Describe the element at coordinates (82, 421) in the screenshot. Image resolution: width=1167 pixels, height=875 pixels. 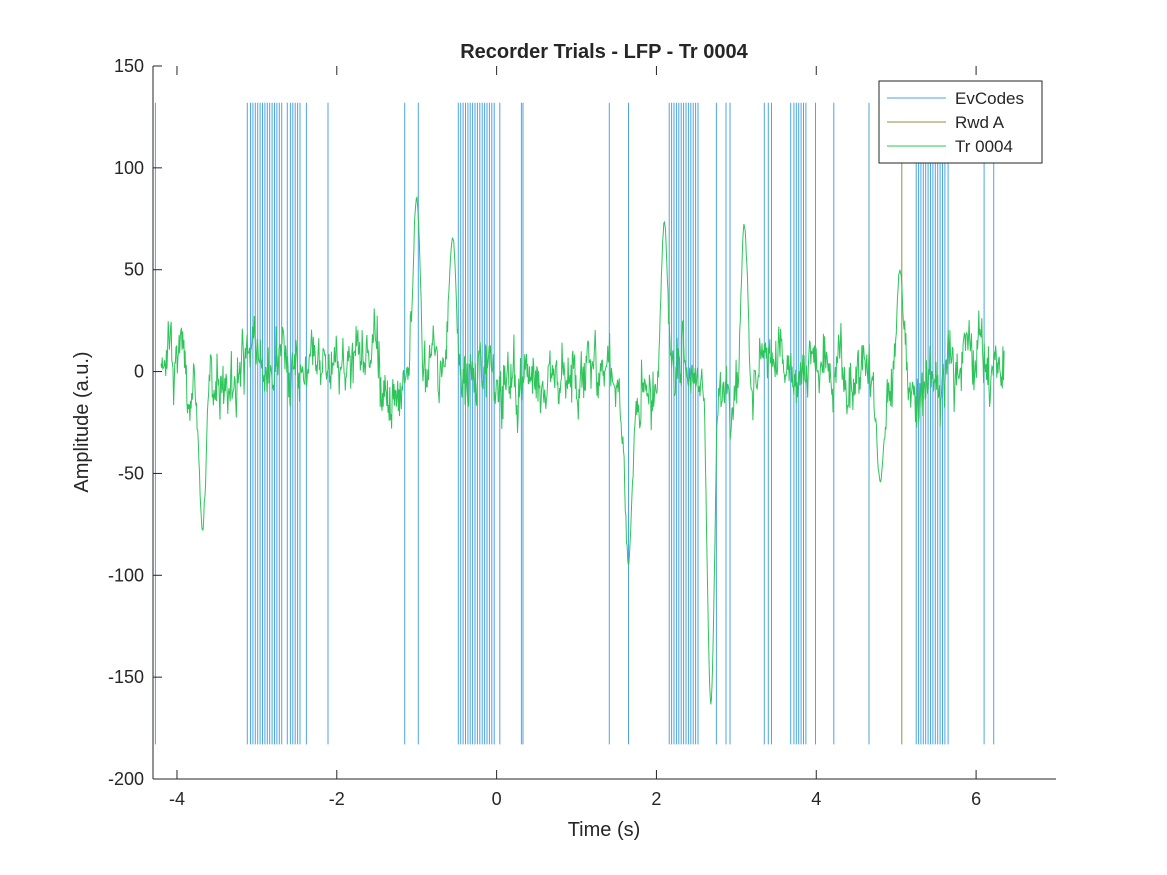
I see `y-axis-label: Amplitude (a.u.)` at that location.